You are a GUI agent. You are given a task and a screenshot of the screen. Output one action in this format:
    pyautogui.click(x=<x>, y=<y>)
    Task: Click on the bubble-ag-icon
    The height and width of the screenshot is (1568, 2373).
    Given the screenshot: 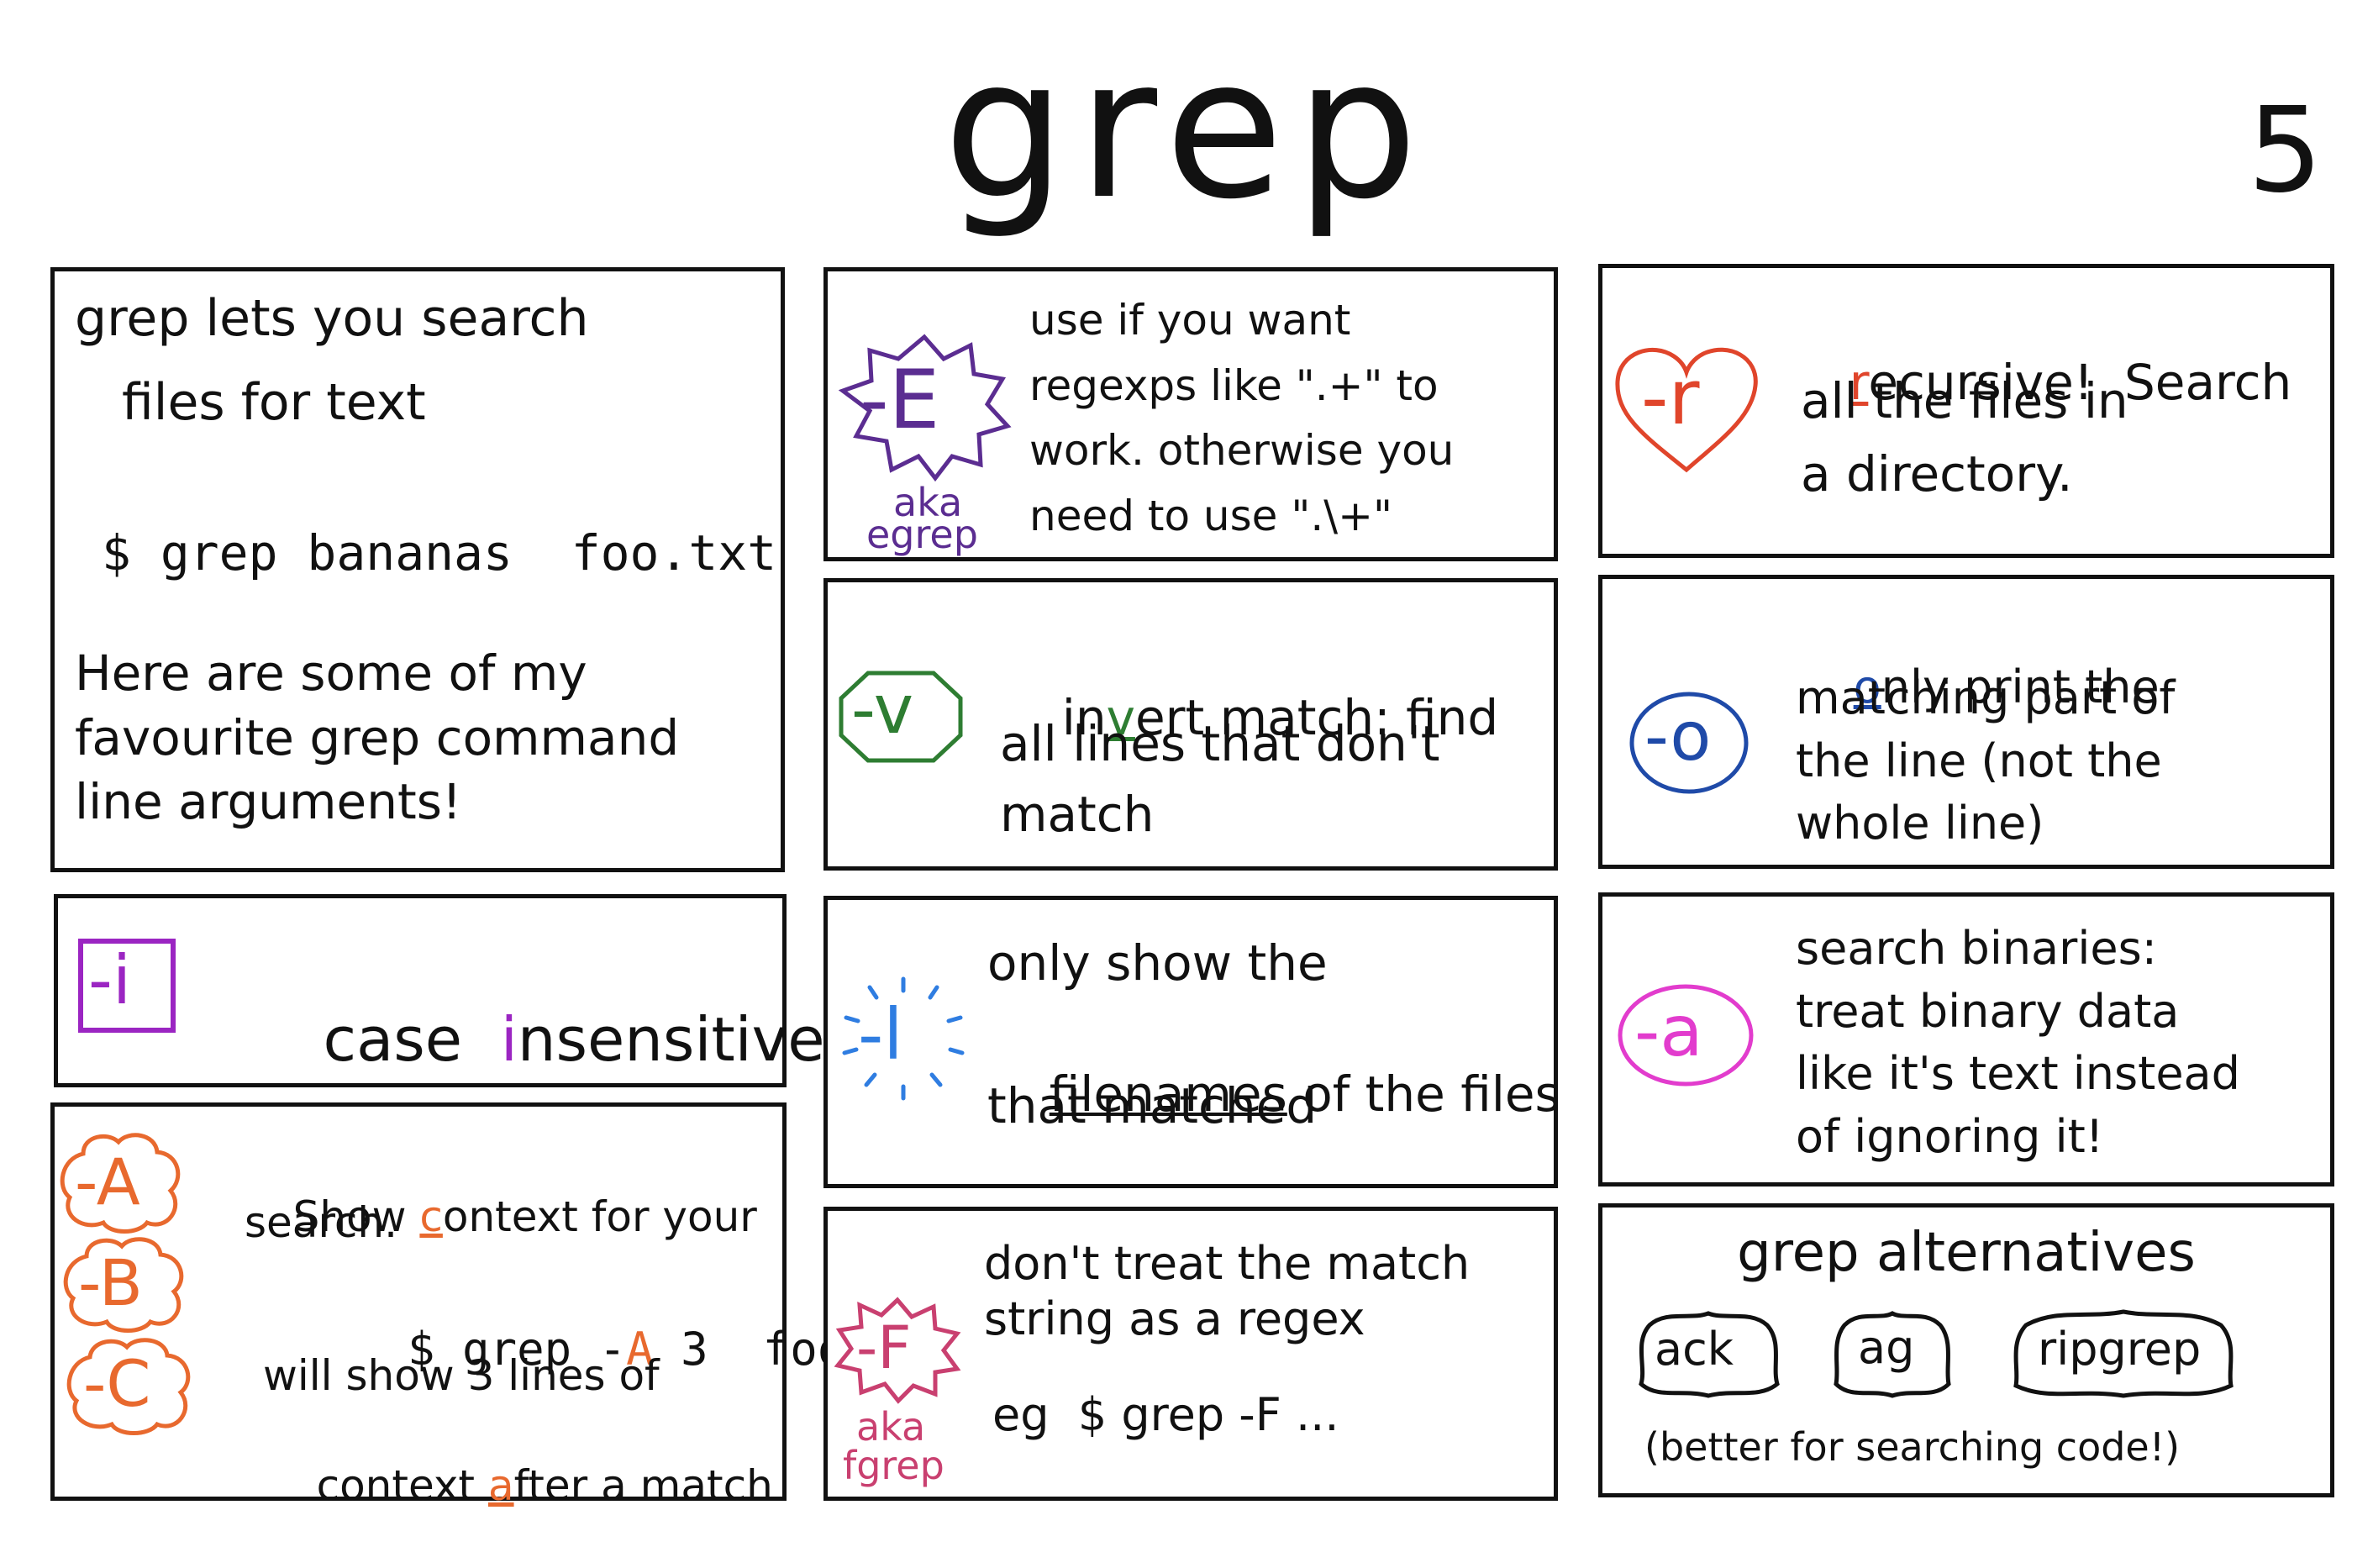 What is the action you would take?
    pyautogui.click(x=1892, y=1355)
    